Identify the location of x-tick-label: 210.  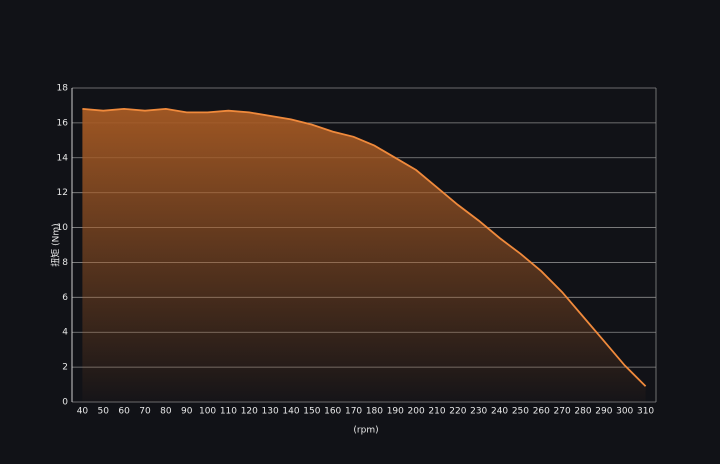
(436, 412).